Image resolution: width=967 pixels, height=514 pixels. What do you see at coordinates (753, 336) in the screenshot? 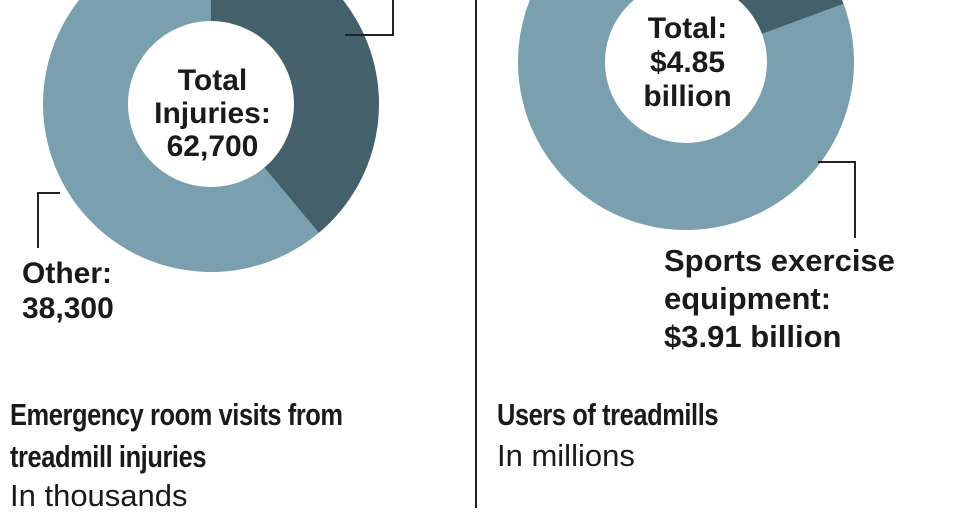
I see `right-sports-value: $3.91 billion` at bounding box center [753, 336].